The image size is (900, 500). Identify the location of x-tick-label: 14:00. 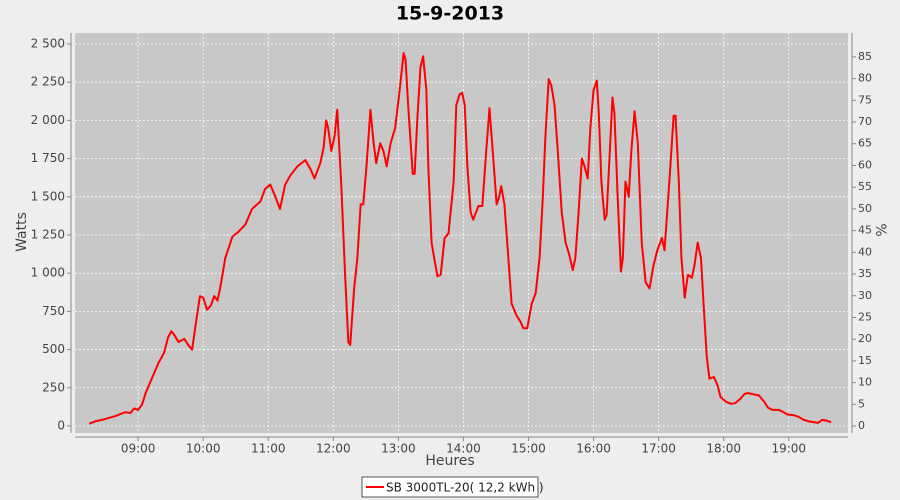
(463, 449).